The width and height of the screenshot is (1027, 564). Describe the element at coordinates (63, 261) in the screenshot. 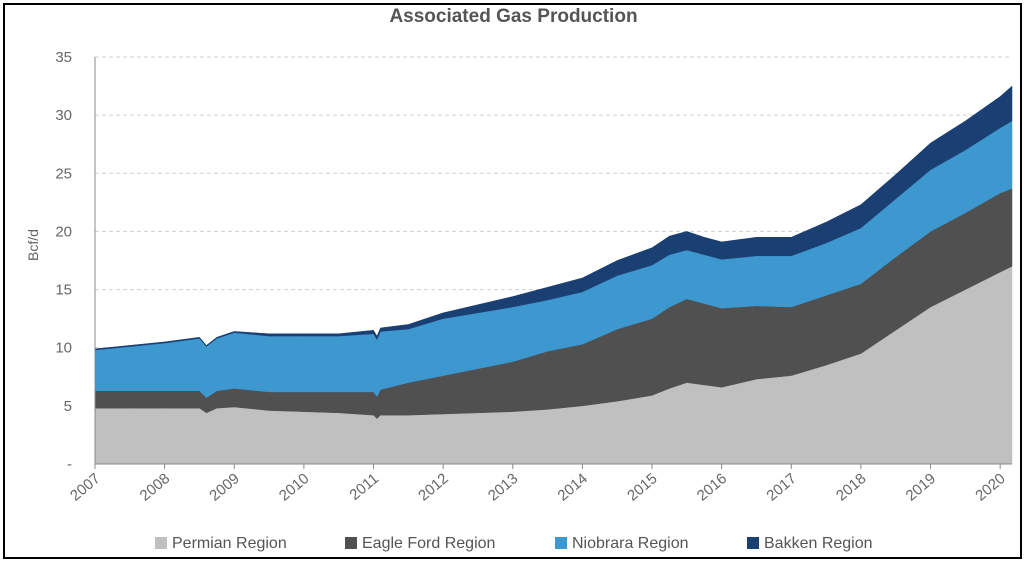

I see `y-tick-labels: - 5 10 15 20 25 30 35` at that location.